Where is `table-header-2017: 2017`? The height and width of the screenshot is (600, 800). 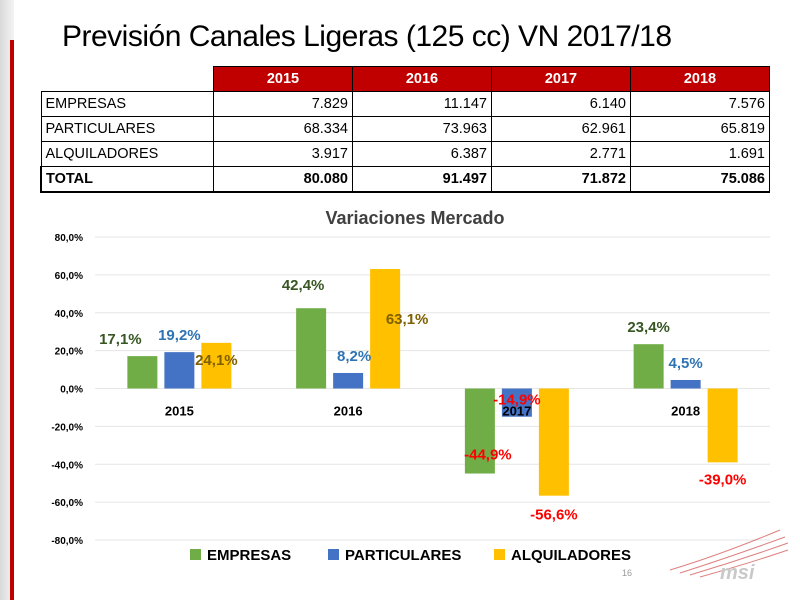
table-header-2017: 2017 is located at coordinates (561, 79).